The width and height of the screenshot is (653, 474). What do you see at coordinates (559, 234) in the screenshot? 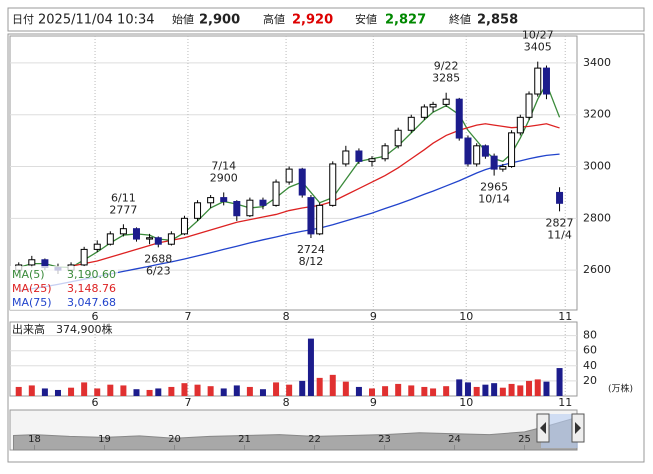
I see `annotation-date: 11/4` at bounding box center [559, 234].